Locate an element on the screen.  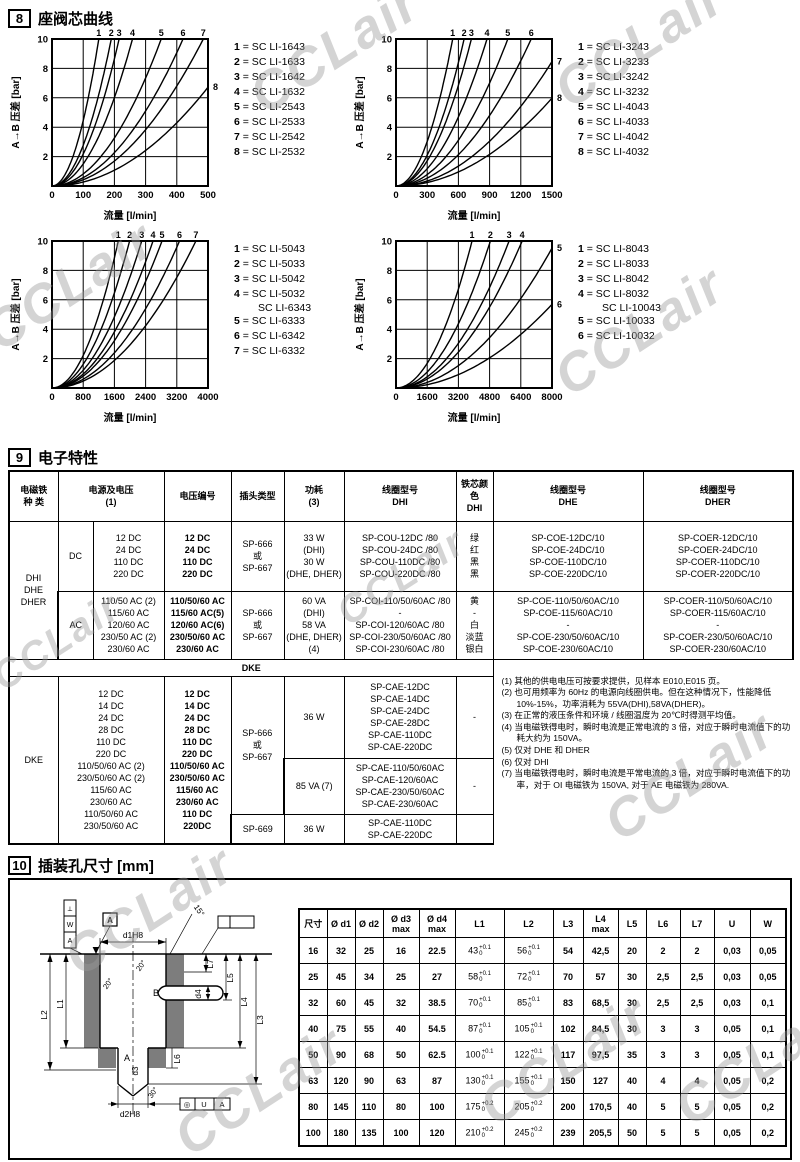
dimension-cell: 2 is located at coordinates (663, 950).